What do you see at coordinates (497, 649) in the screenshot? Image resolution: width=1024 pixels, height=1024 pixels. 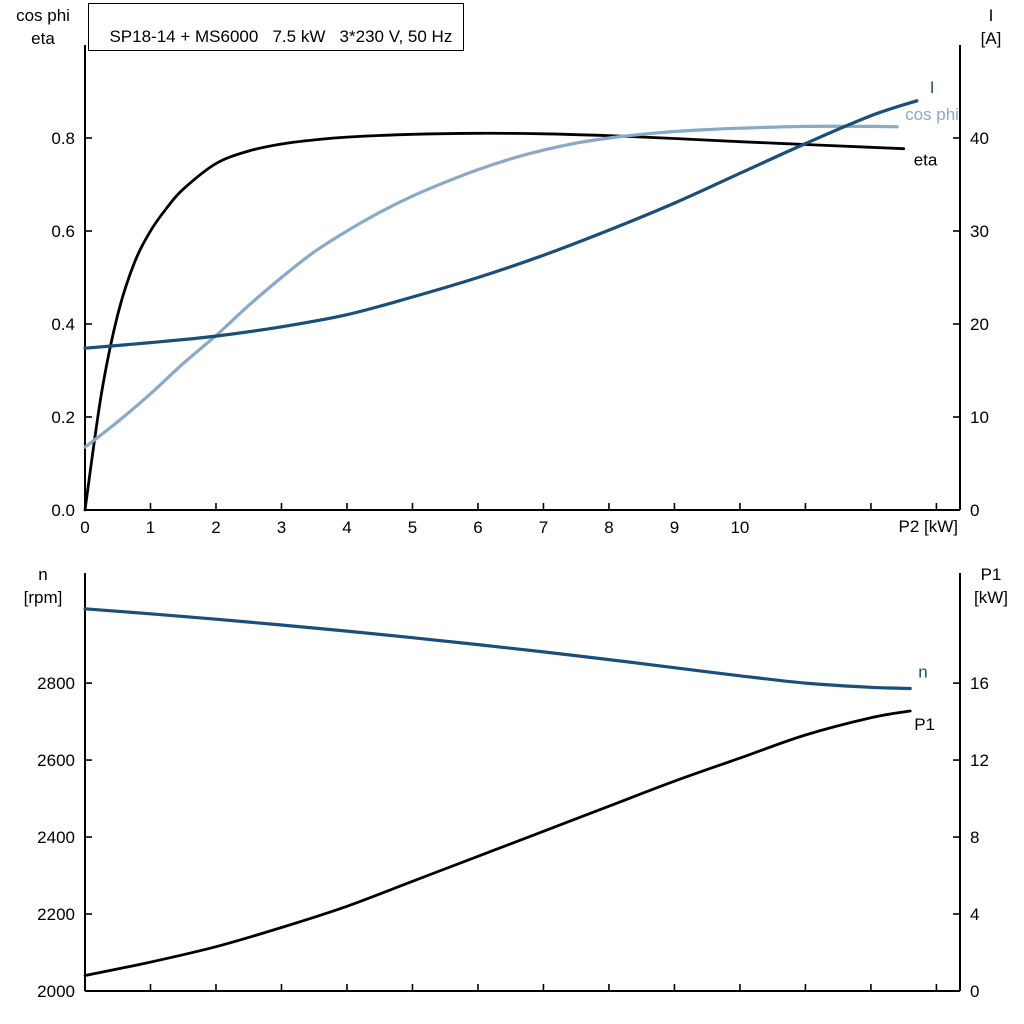 I see `curve-n` at bounding box center [497, 649].